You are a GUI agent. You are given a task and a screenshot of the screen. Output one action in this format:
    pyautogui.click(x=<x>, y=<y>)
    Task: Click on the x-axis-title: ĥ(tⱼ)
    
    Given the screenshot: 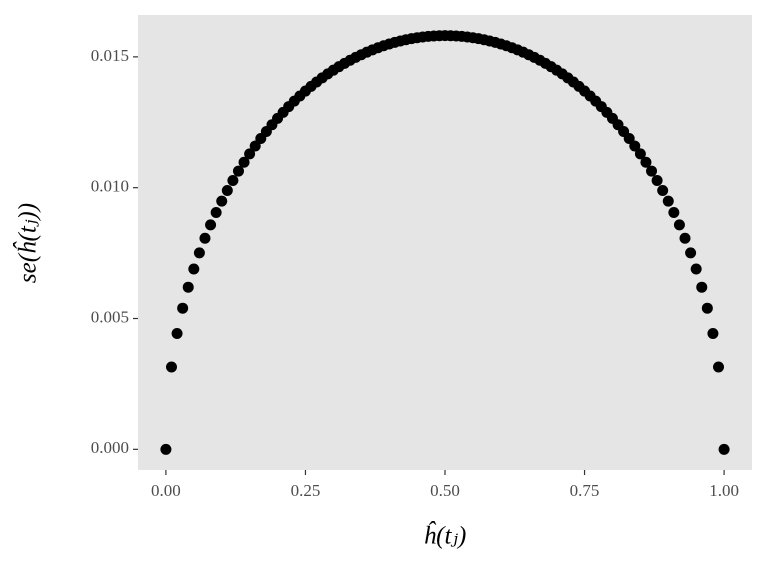 What is the action you would take?
    pyautogui.click(x=445, y=535)
    